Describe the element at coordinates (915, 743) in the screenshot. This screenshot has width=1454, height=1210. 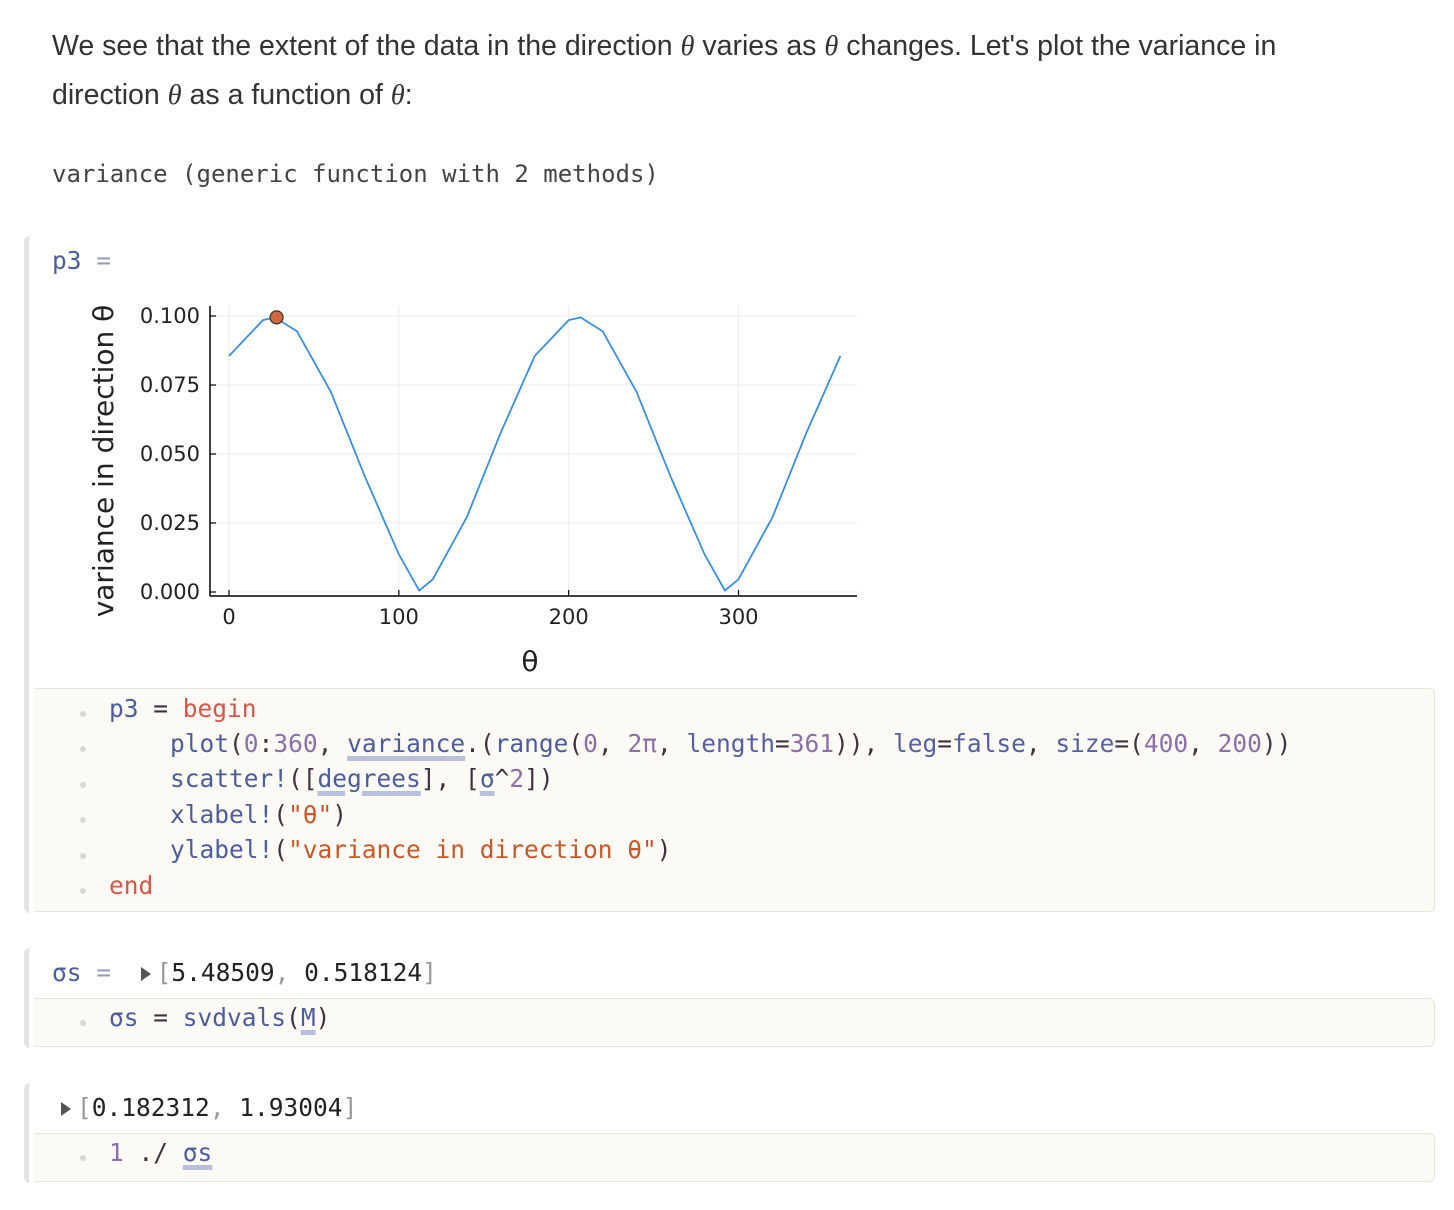
I see `code-token: leg` at that location.